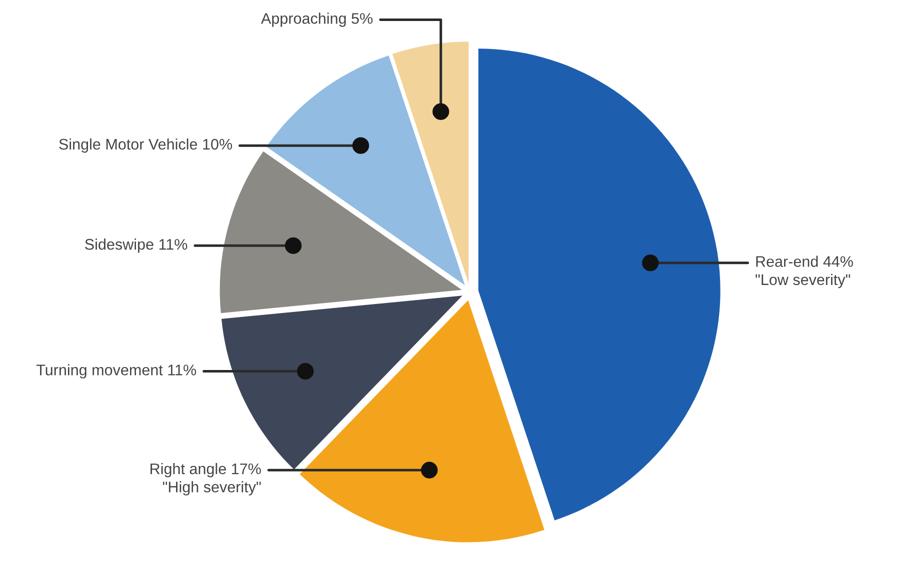 The width and height of the screenshot is (898, 562). What do you see at coordinates (804, 261) in the screenshot?
I see `slice-label: Rear-end 44%` at bounding box center [804, 261].